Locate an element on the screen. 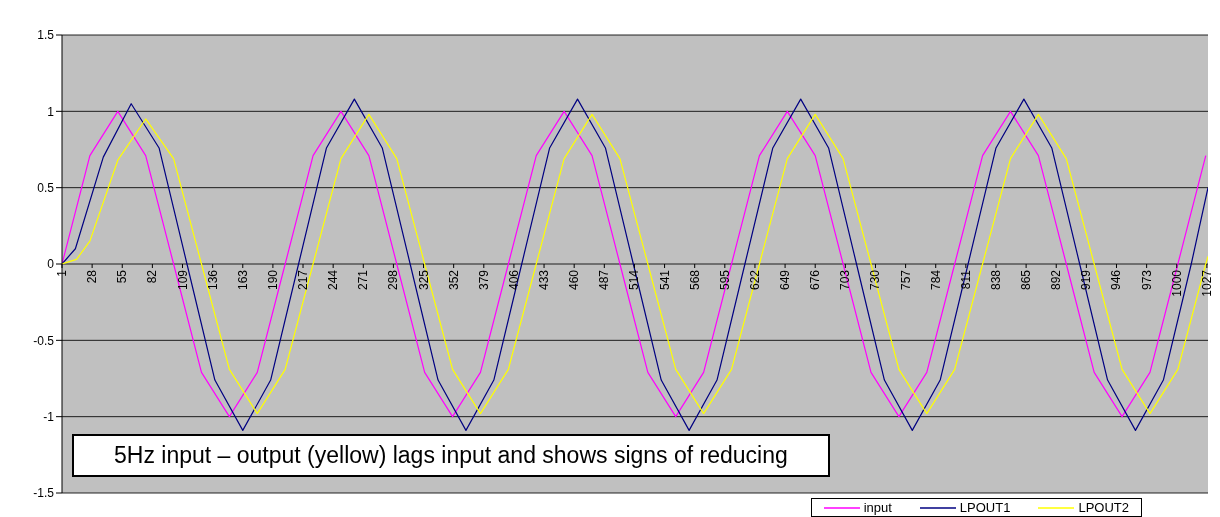  legend-label: LPOUT1 is located at coordinates (985, 507).